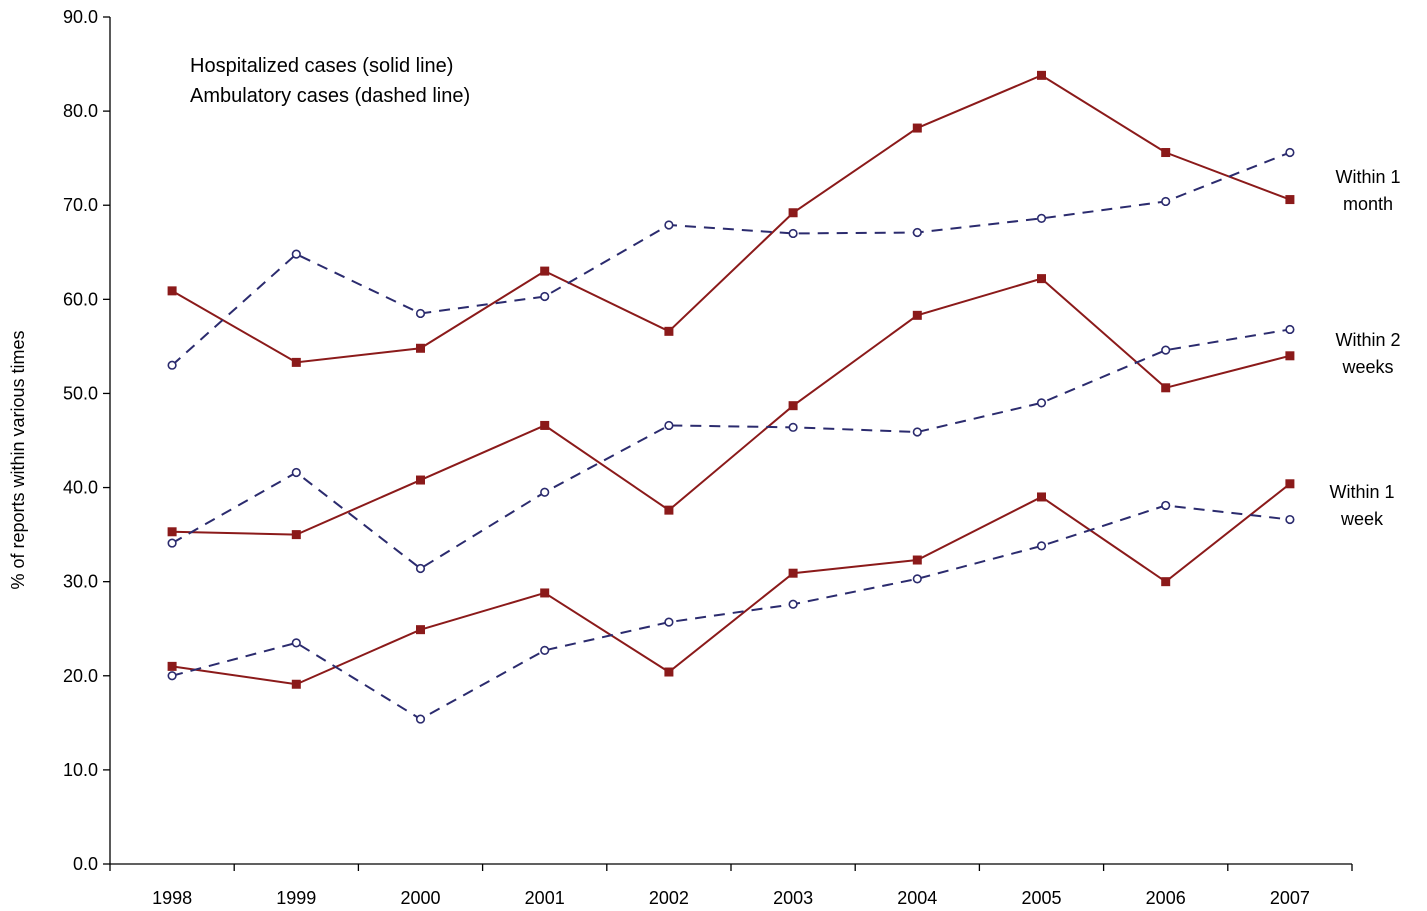  Describe the element at coordinates (545, 651) in the screenshot. I see `point-1week-dashed-2001` at that location.